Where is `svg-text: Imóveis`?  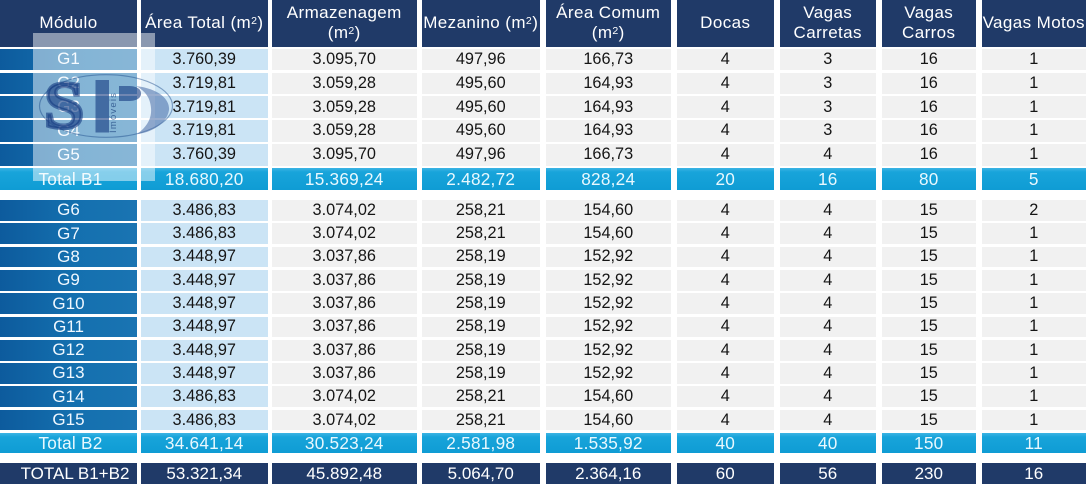 svg-text: Imóveis is located at coordinates (113, 112).